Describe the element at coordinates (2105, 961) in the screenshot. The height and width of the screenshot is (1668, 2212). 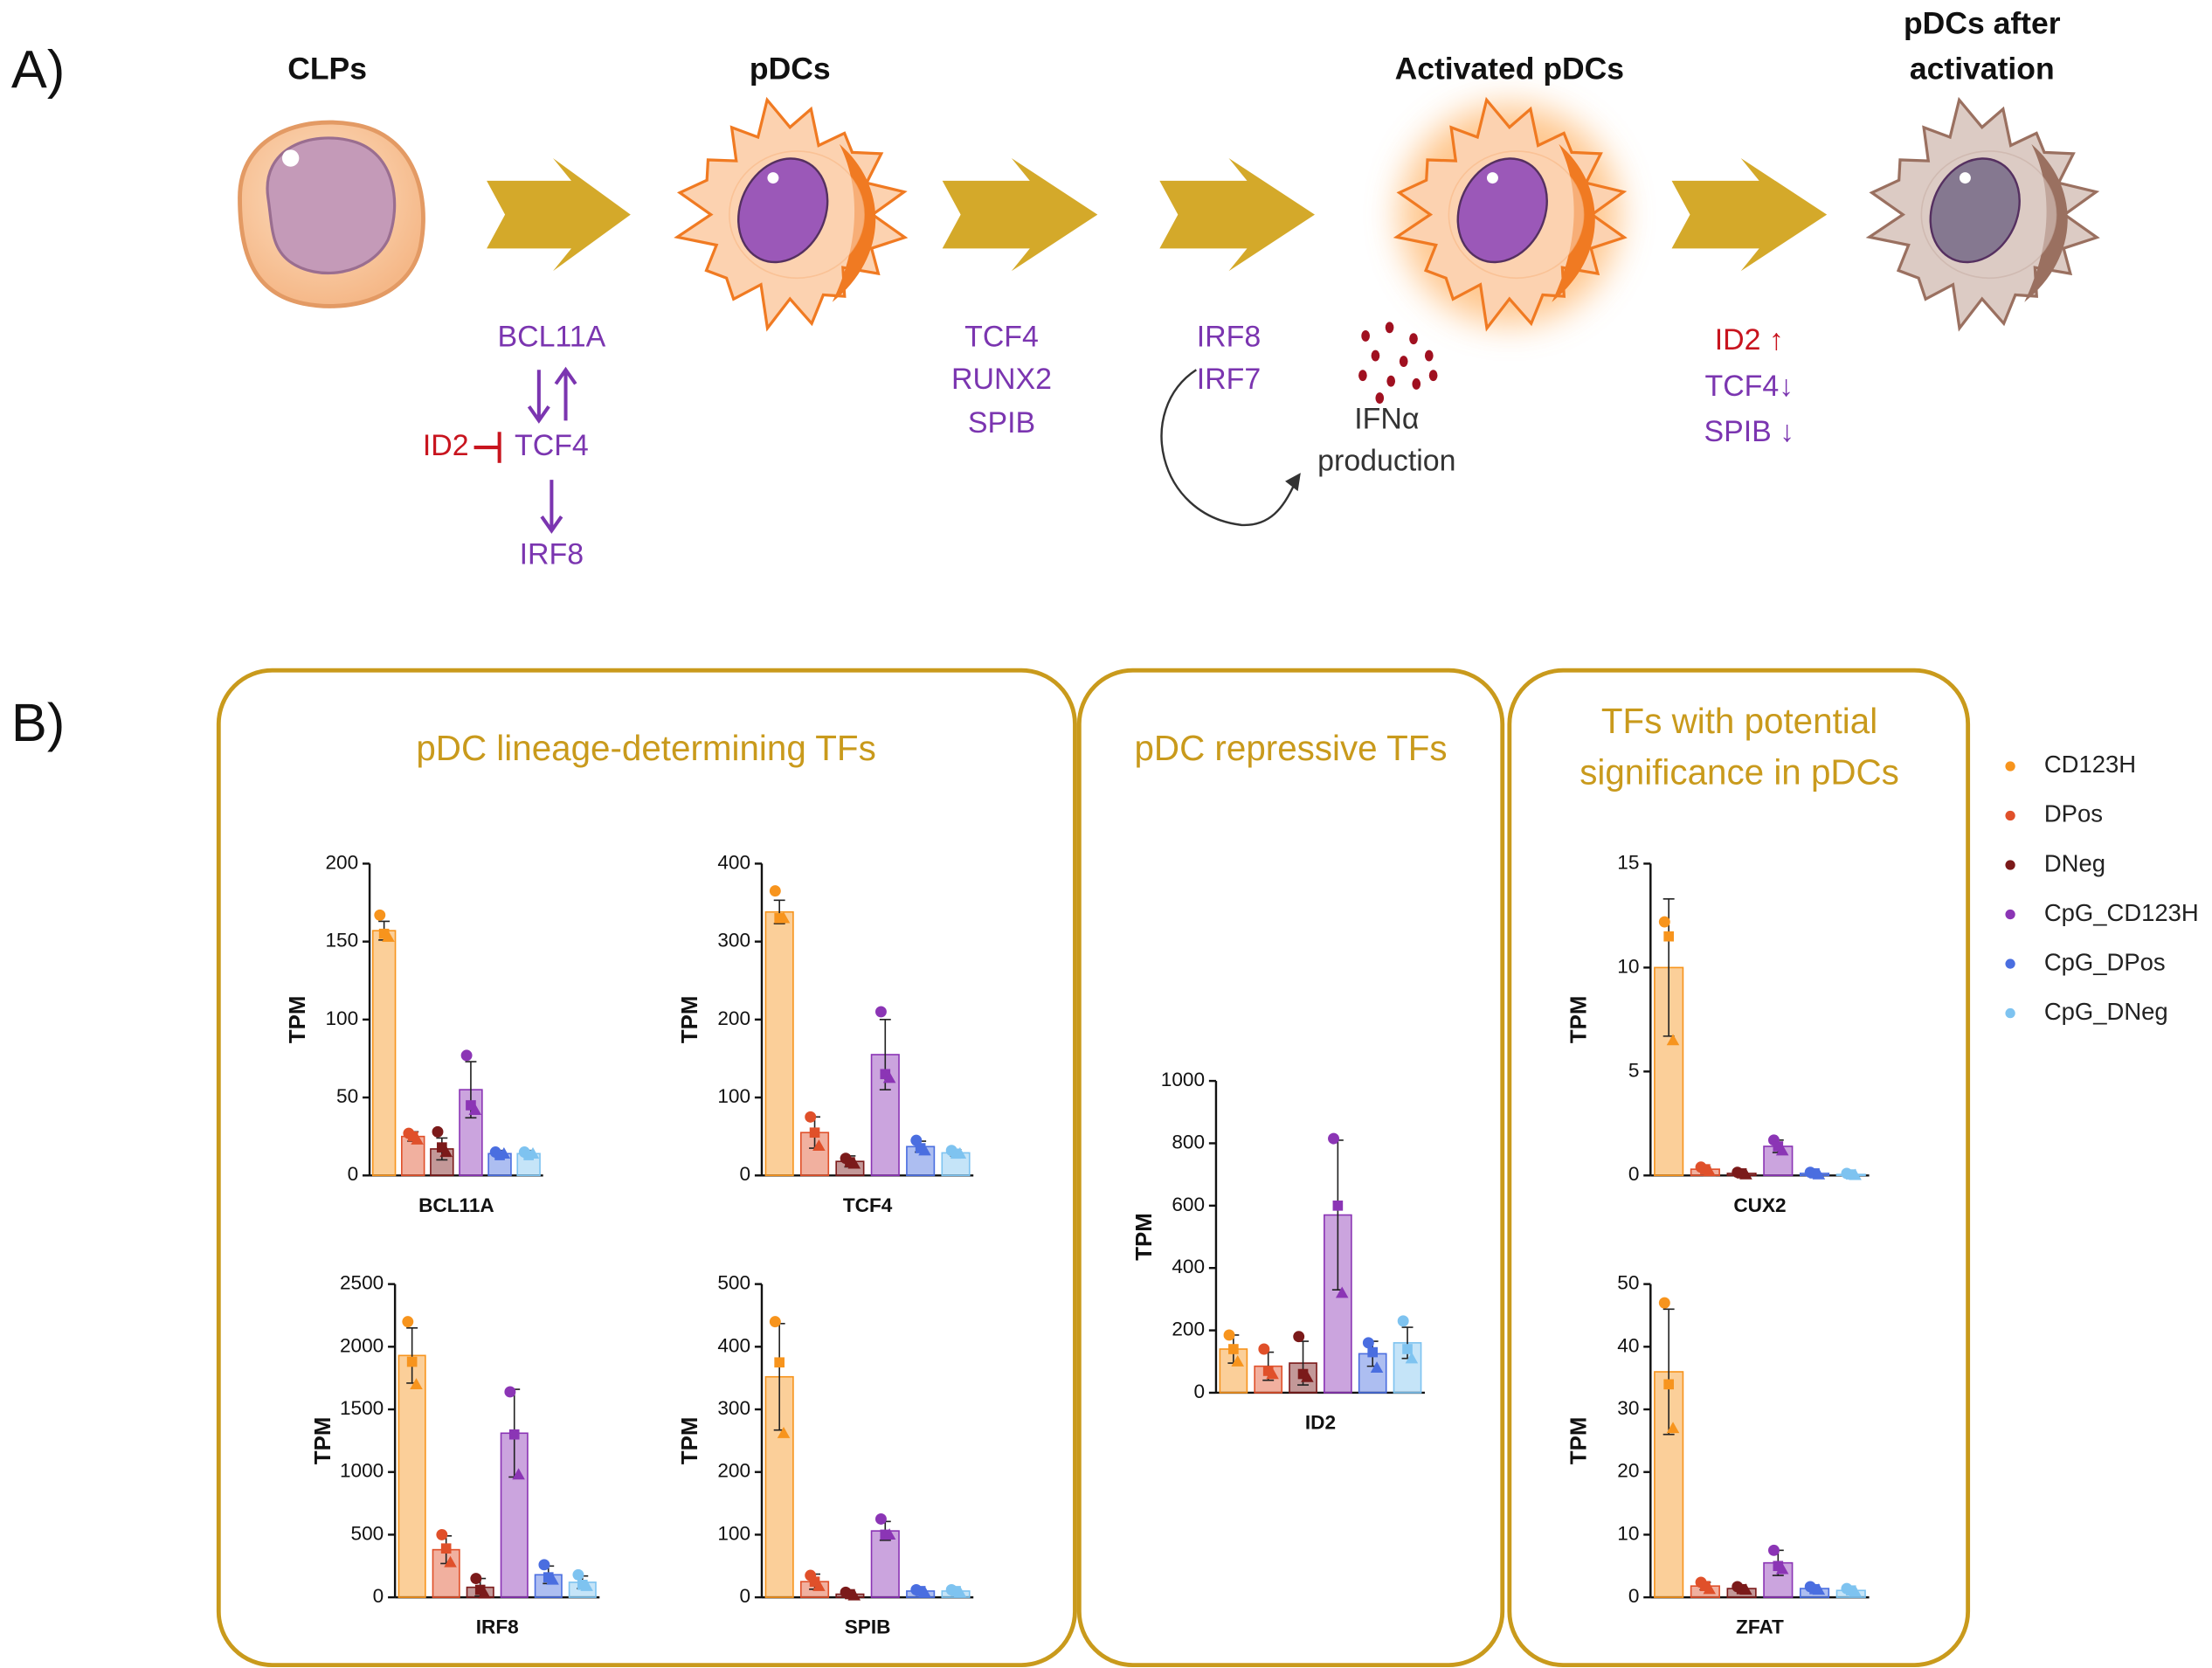
I see `legend-label: CpG_DPos` at that location.